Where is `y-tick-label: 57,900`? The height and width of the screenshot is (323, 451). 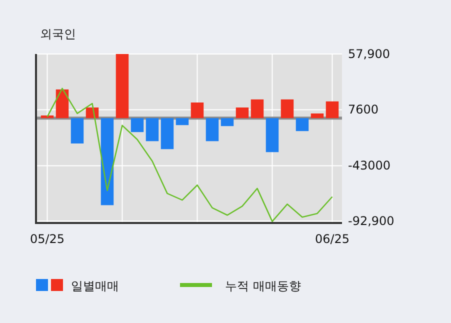 y-tick-label: 57,900 is located at coordinates (369, 54).